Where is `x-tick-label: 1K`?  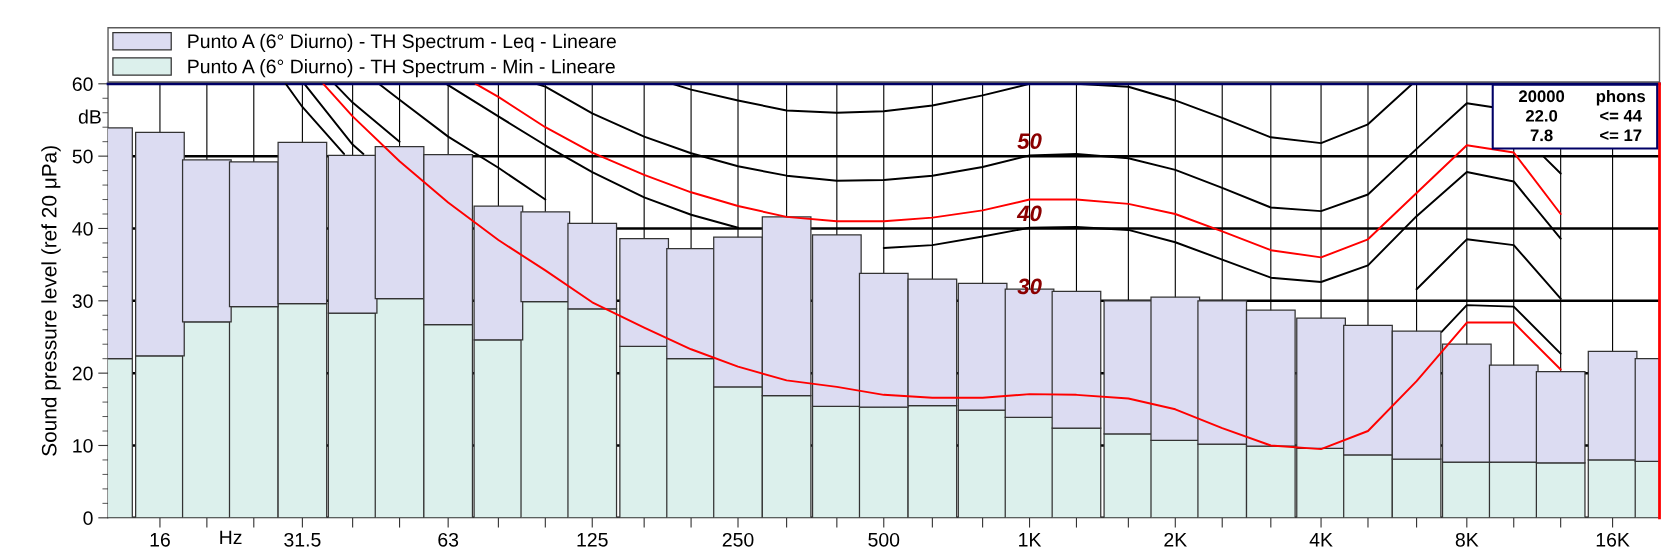
x-tick-label: 1K is located at coordinates (1030, 540).